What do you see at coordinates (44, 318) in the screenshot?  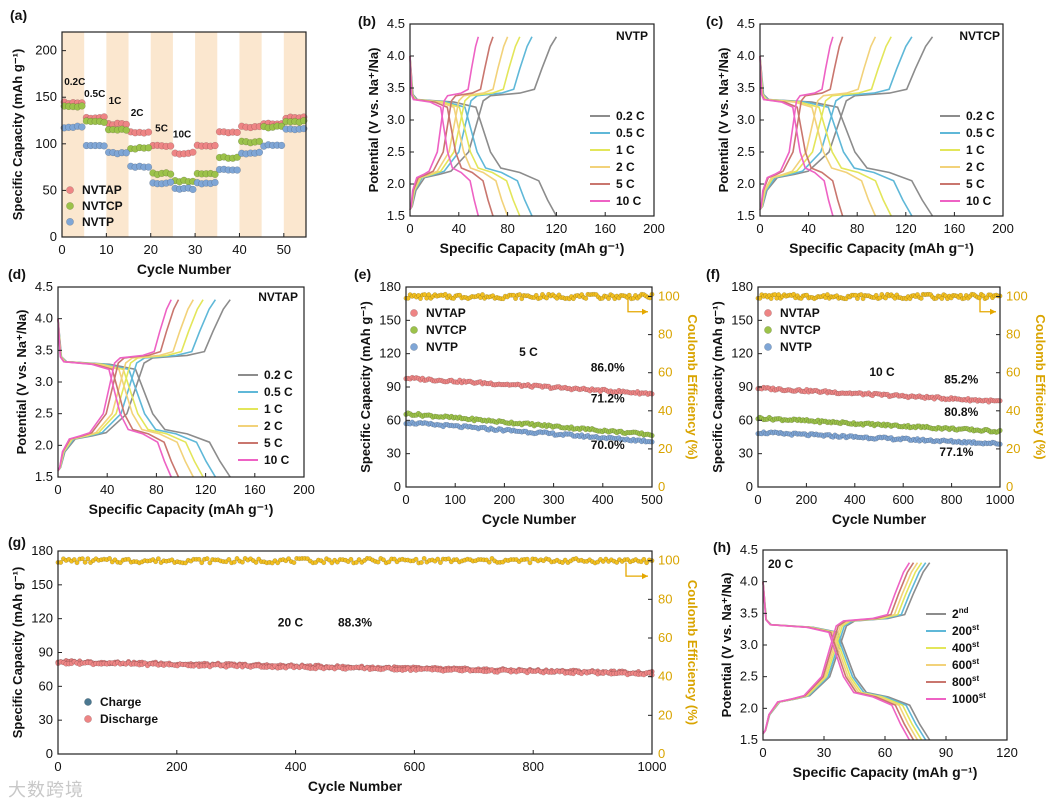 I see `y-tick-label: 4.0` at bounding box center [44, 318].